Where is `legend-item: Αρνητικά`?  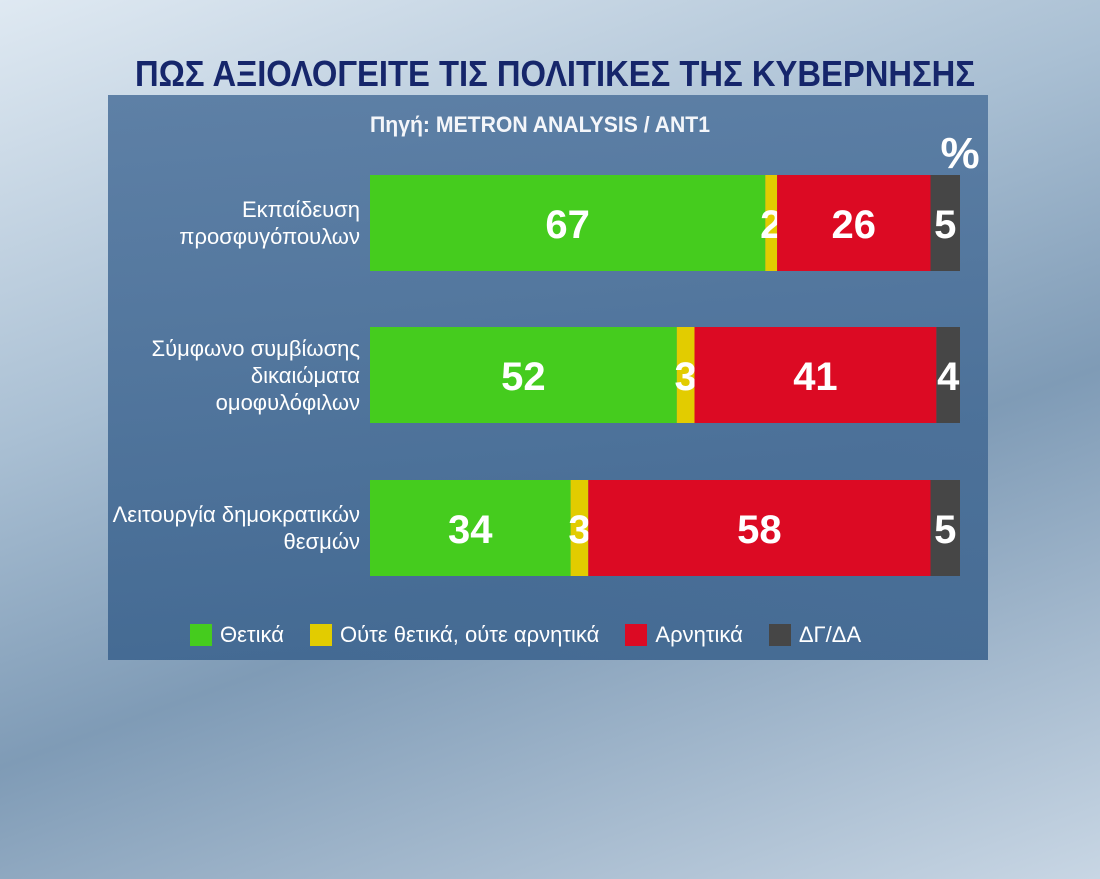 legend-item: Αρνητικά is located at coordinates (684, 635).